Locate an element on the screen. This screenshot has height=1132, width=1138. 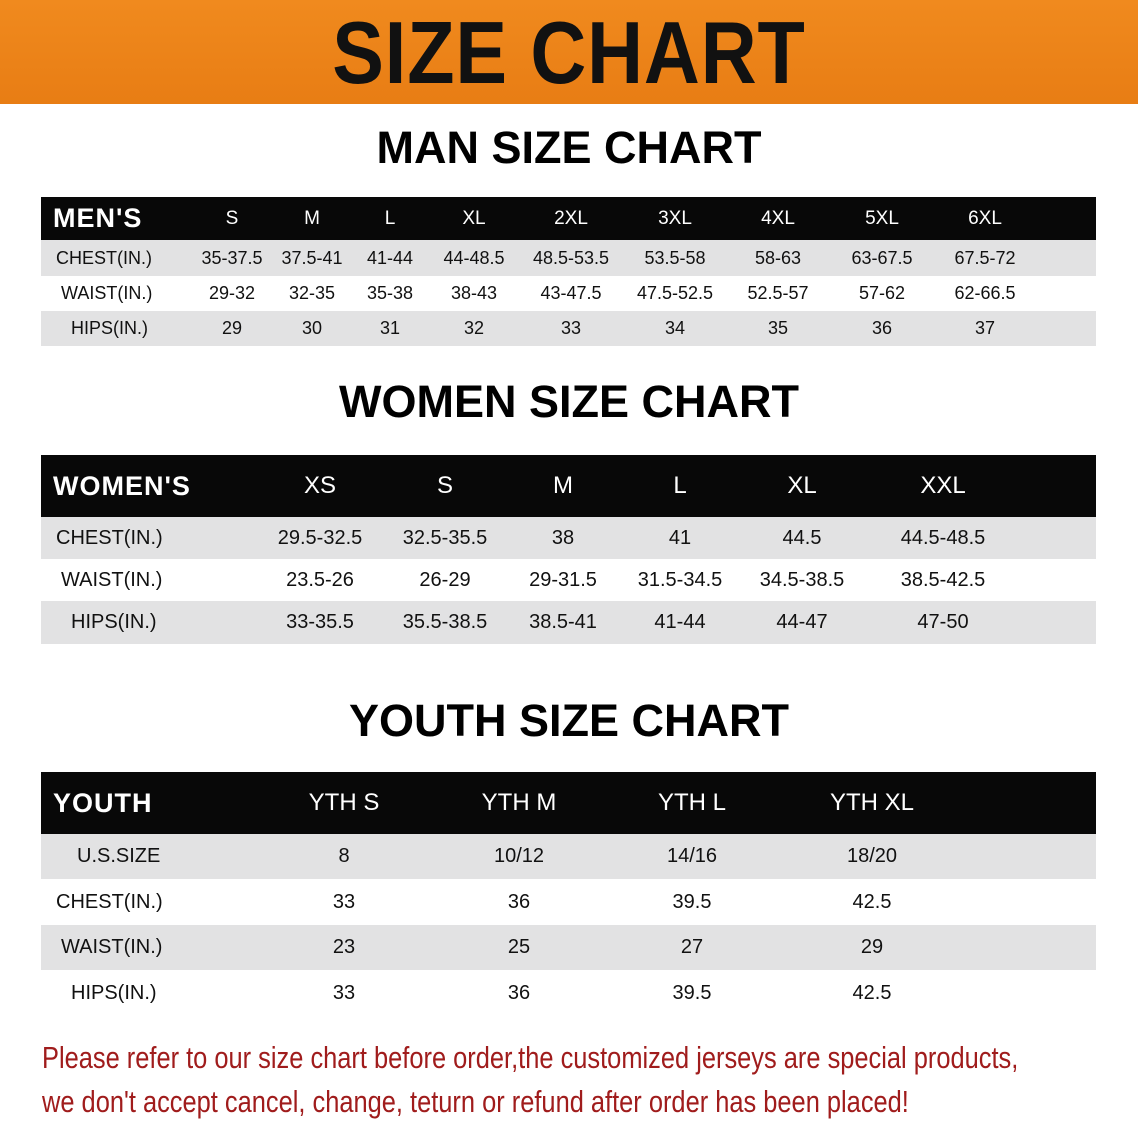
table-cell: 44-47 is located at coordinates (802, 622).